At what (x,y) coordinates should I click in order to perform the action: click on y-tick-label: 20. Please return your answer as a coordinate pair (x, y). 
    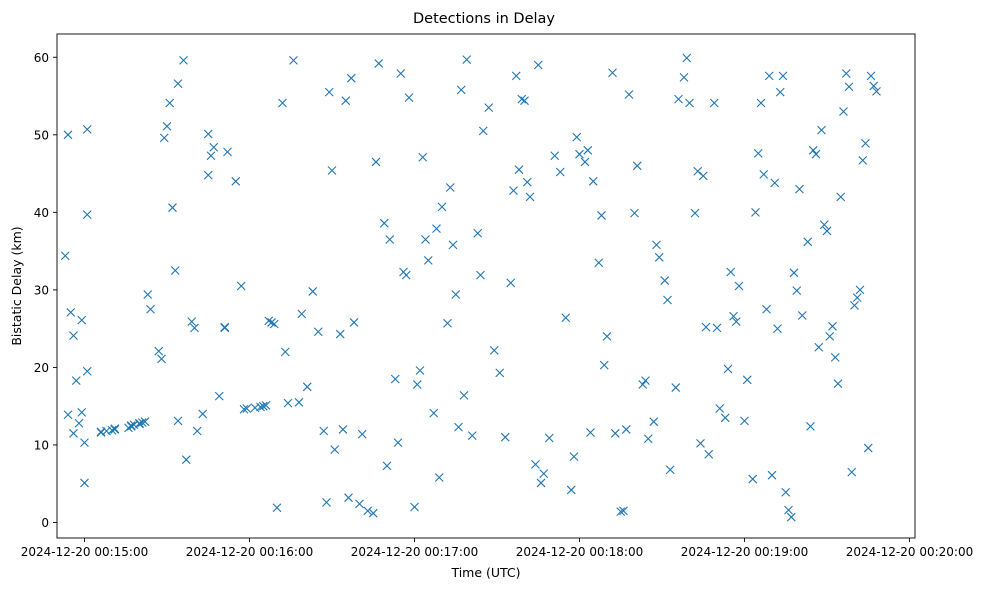
    Looking at the image, I should click on (41, 368).